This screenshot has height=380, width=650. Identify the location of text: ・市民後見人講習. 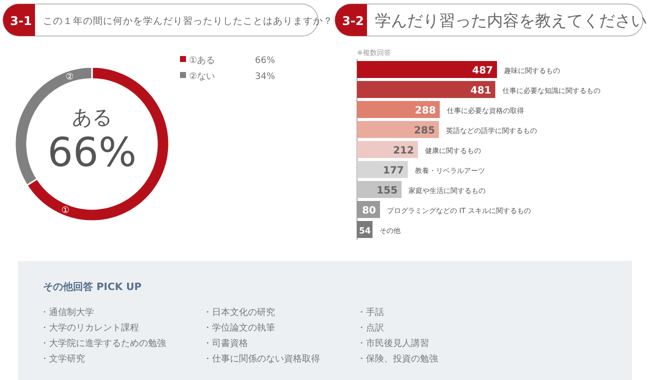
(393, 343).